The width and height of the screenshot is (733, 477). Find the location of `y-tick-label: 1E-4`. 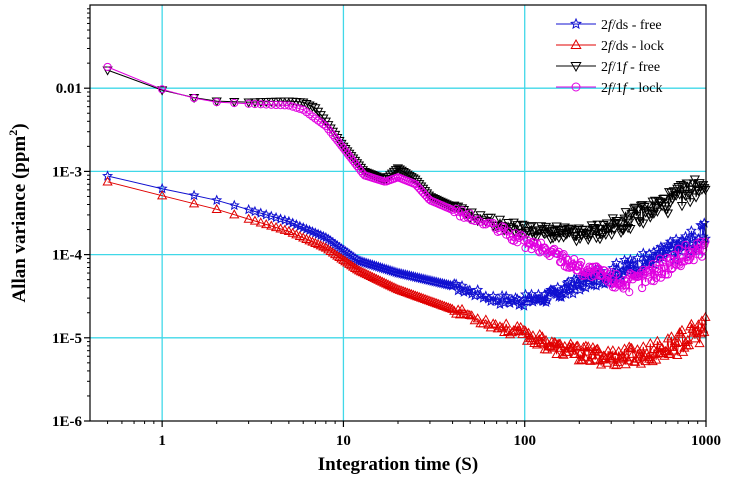

y-tick-label: 1E-4 is located at coordinates (67, 256).